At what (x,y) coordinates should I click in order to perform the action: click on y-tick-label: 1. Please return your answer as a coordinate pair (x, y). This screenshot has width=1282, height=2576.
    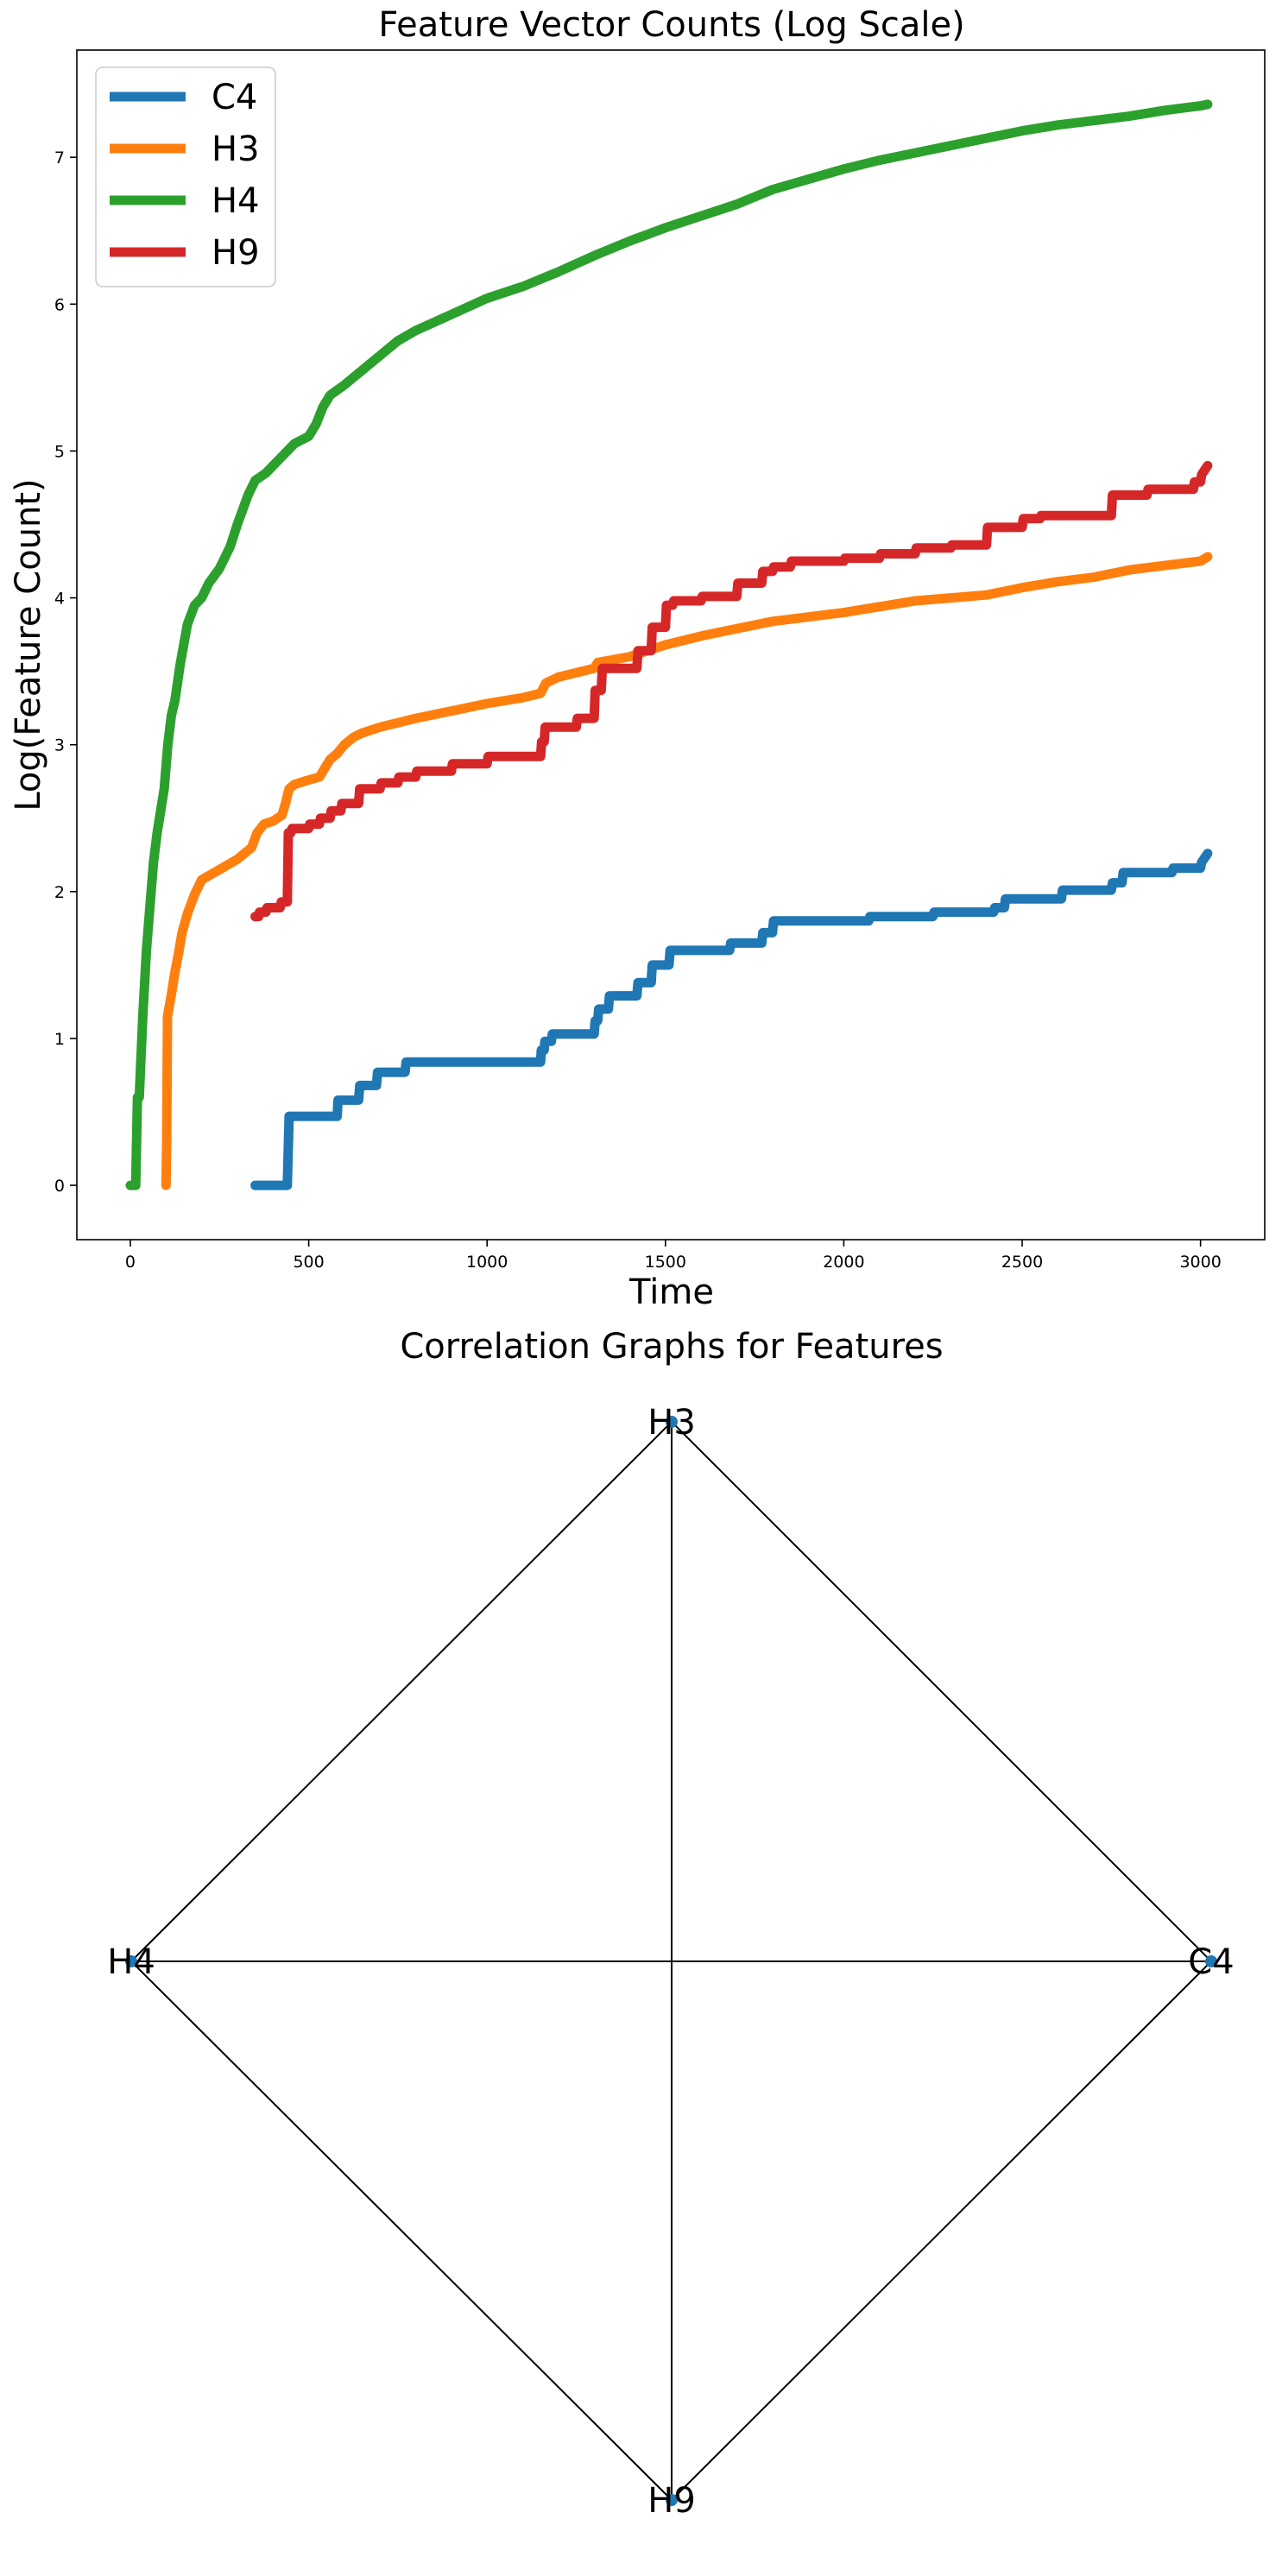
    Looking at the image, I should click on (60, 1039).